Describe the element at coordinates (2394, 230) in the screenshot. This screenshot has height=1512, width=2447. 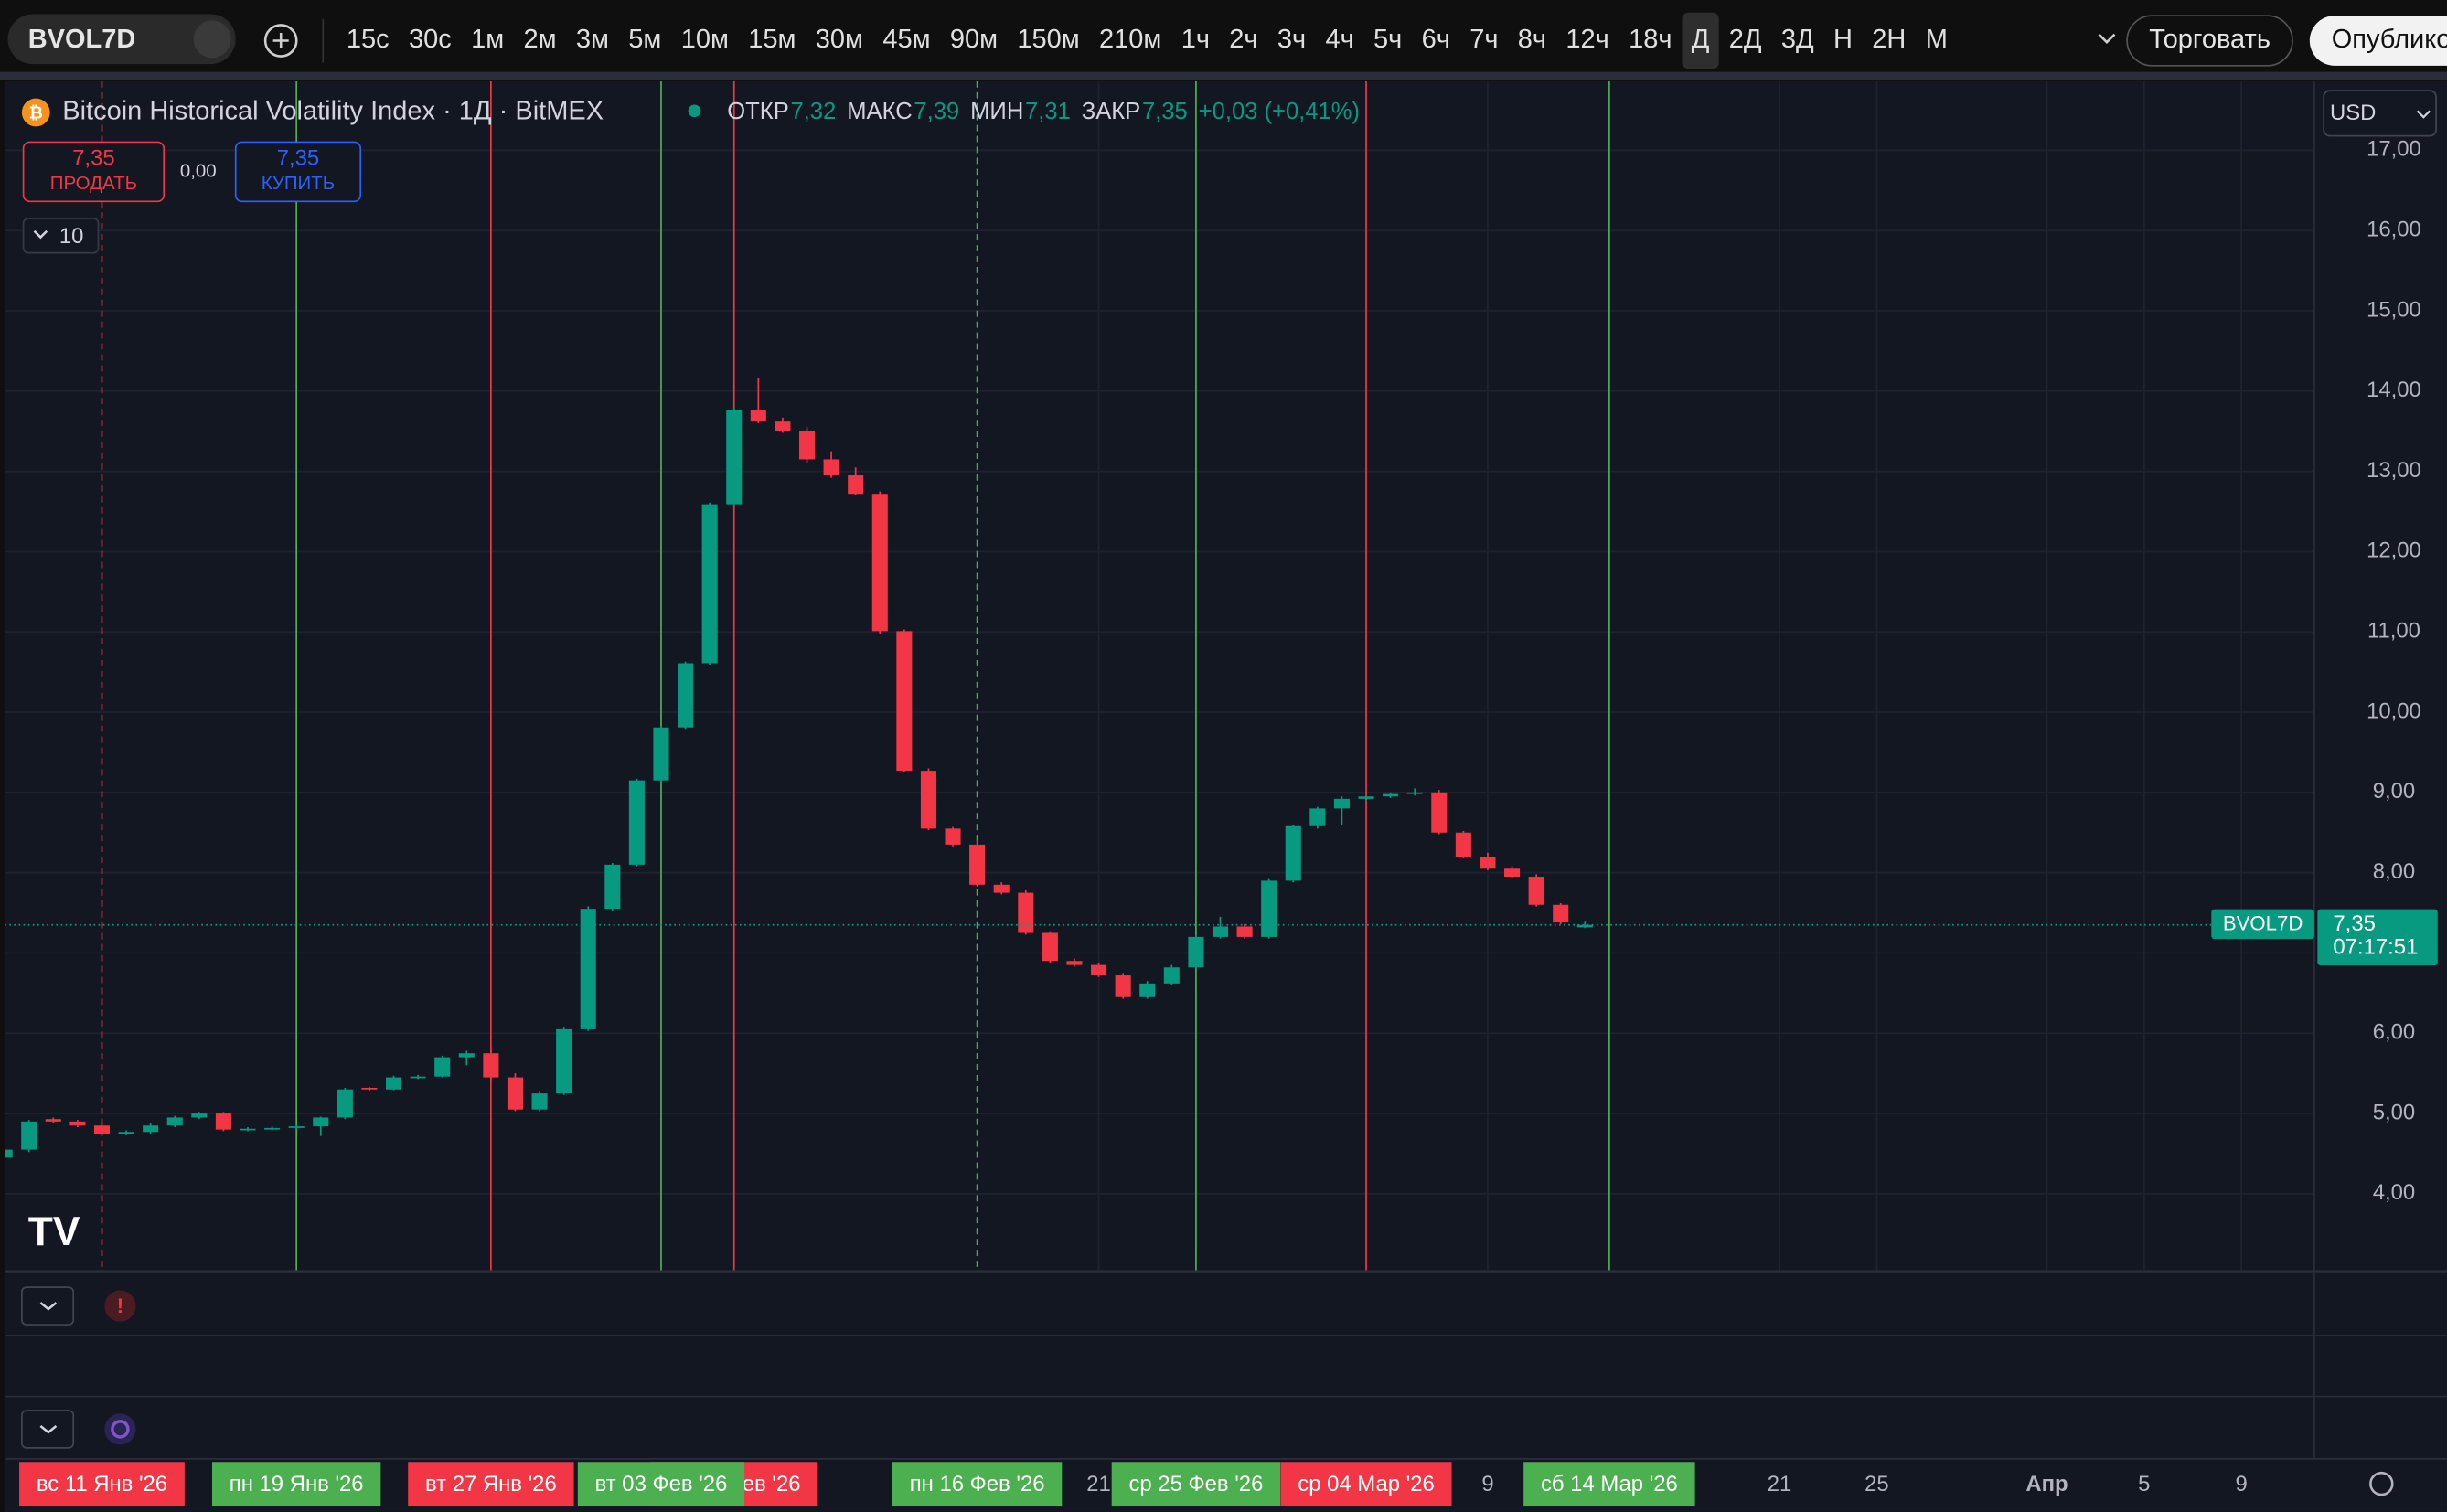
I see `y-tick-label: 16,00` at that location.